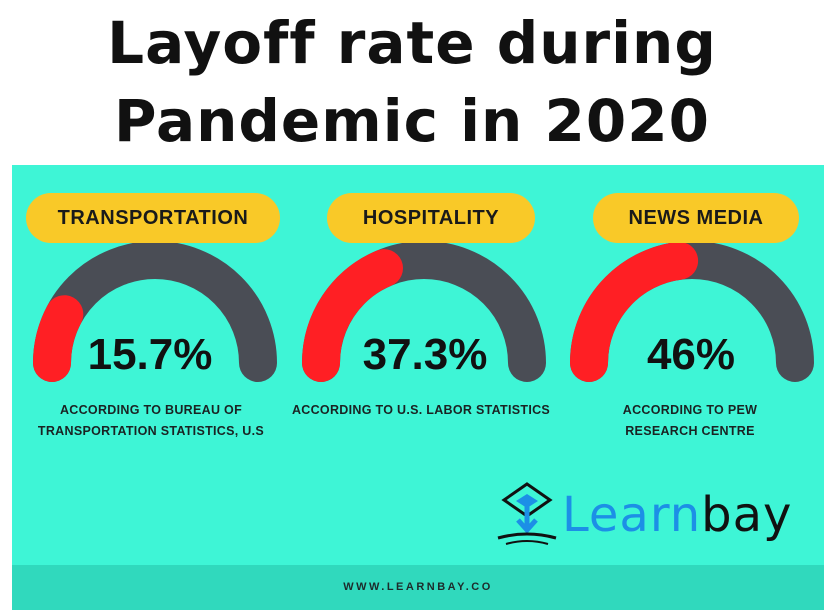 The image size is (824, 610). I want to click on brand-logo: Learnbay, so click(652, 515).